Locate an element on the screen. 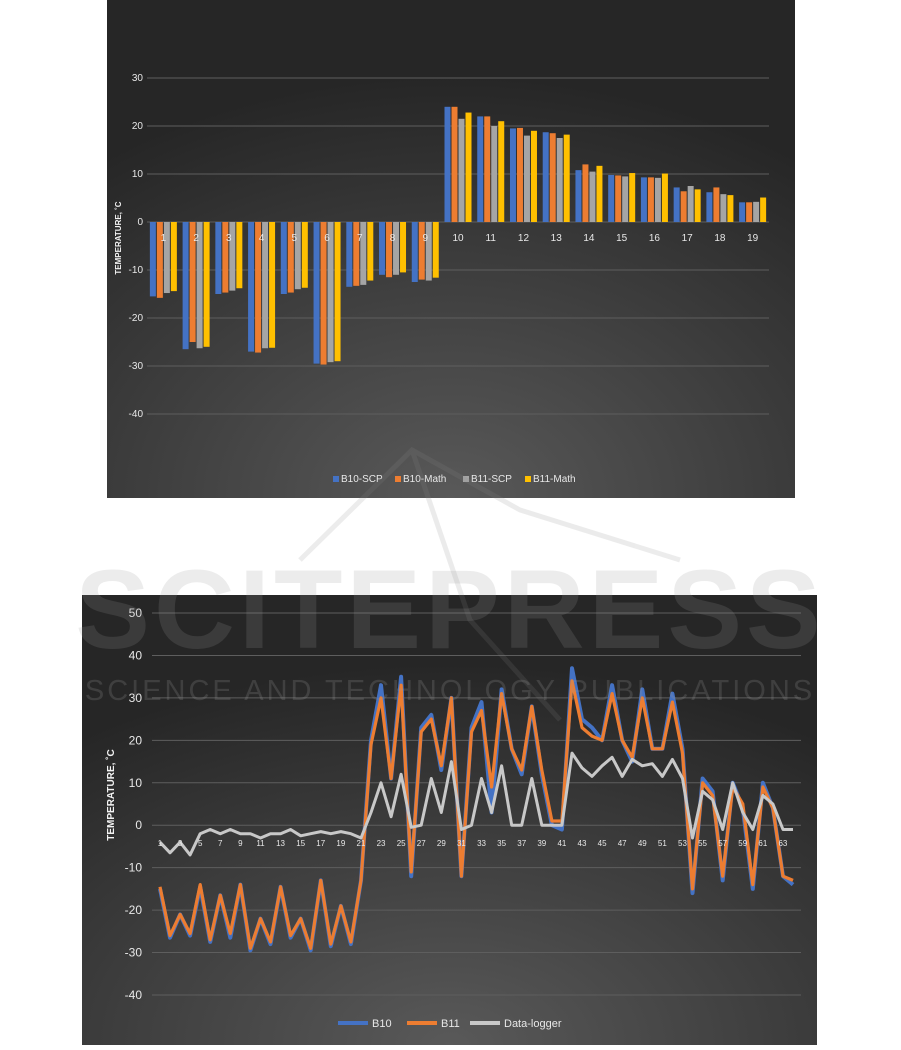 The width and height of the screenshot is (901, 1050). bar-chart-legend-label: B11-SCP is located at coordinates (491, 479).